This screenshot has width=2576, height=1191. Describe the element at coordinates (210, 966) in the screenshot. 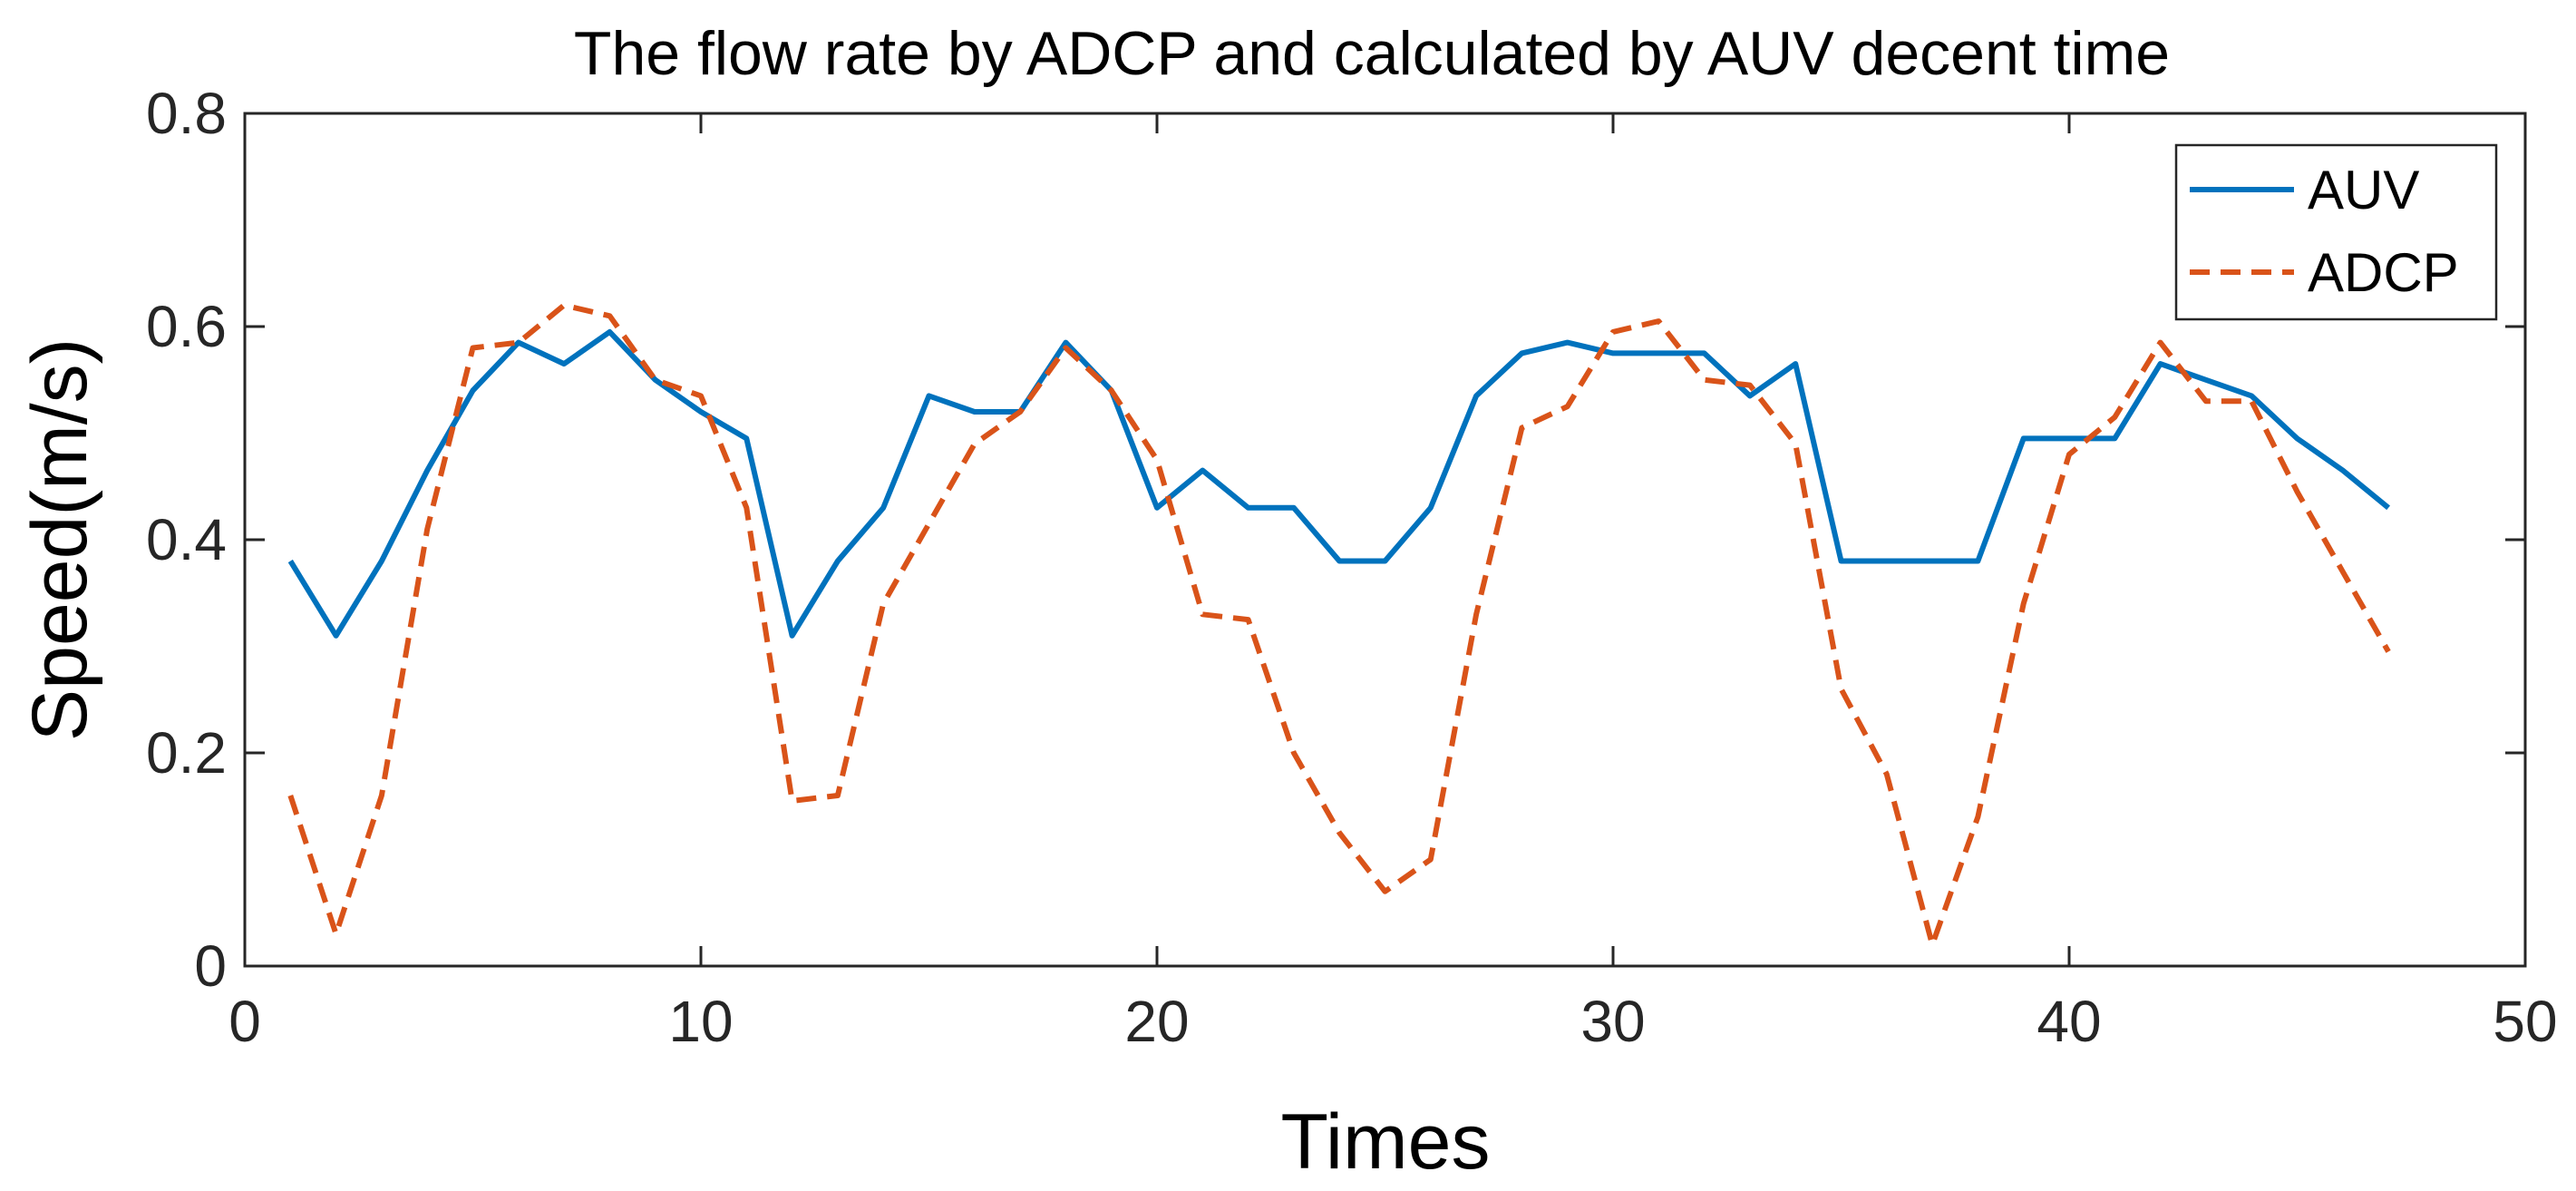

I see `y-tick-label: 0` at that location.